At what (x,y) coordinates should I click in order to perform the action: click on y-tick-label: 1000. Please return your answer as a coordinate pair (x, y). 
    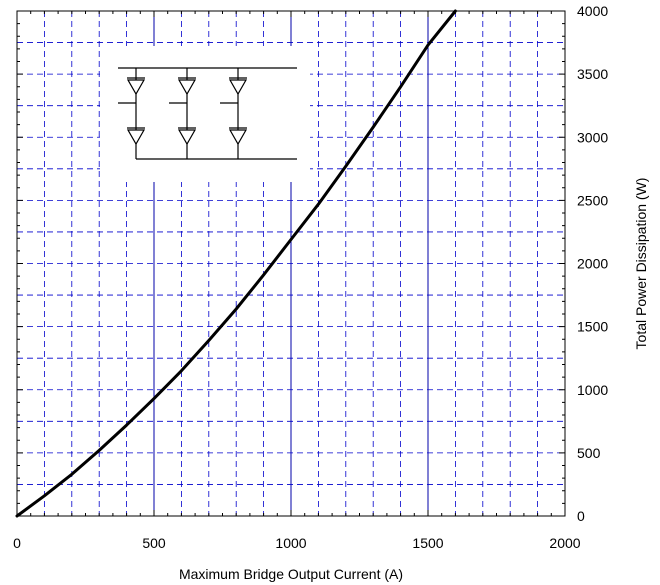
    Looking at the image, I should click on (592, 390).